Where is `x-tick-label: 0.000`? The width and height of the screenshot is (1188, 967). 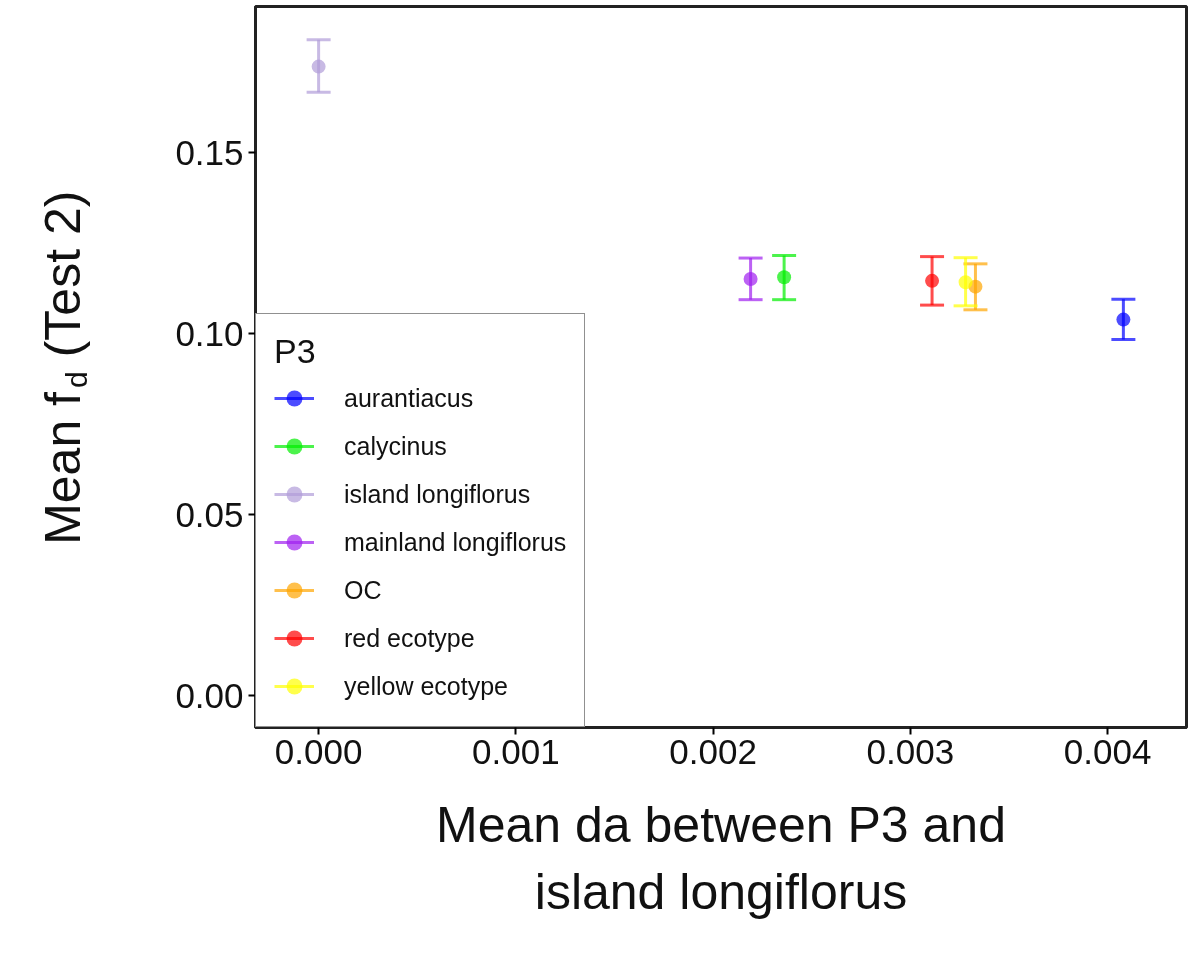 x-tick-label: 0.000 is located at coordinates (318, 751).